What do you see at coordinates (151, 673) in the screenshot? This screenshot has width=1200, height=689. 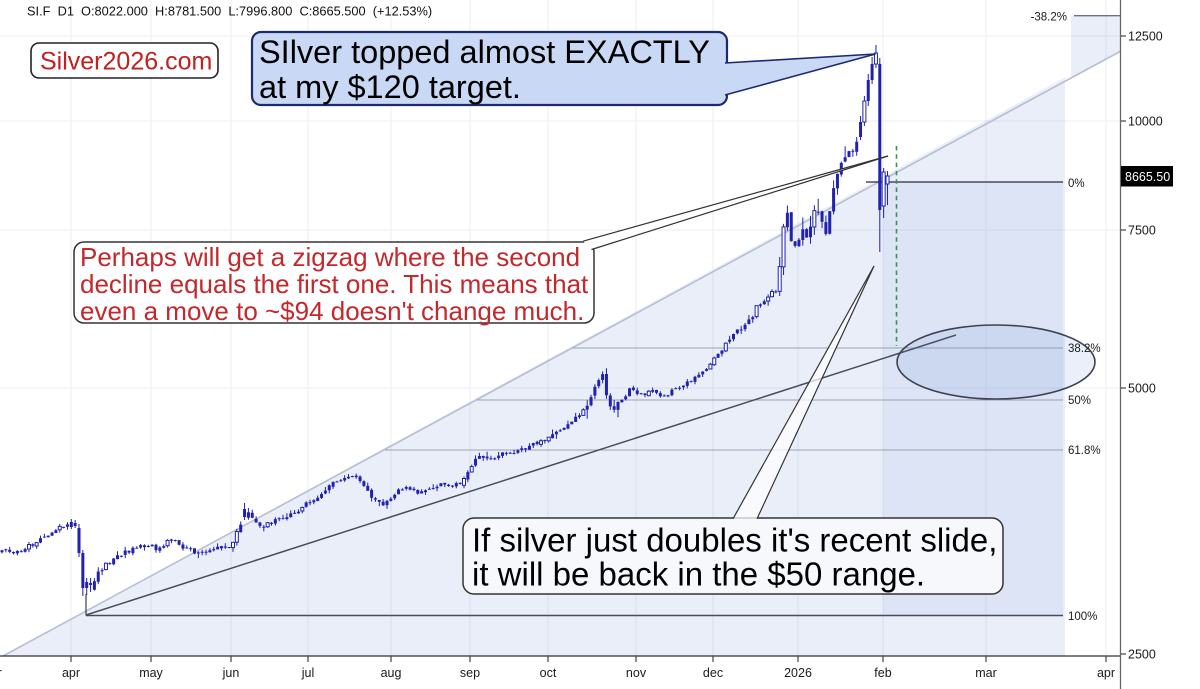 I see `svg-text: may` at bounding box center [151, 673].